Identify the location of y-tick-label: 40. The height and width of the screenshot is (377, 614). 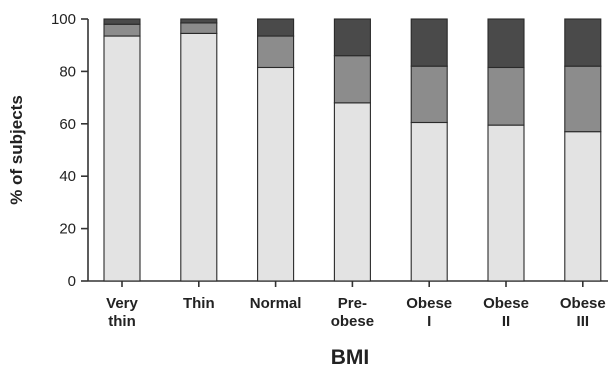
(67, 176).